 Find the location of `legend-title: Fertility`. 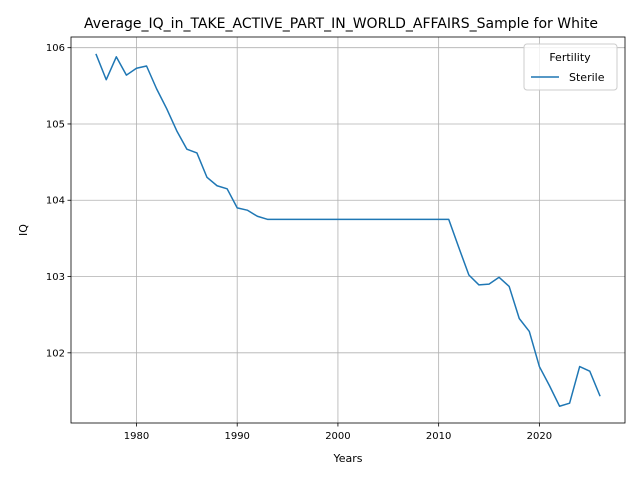

legend-title: Fertility is located at coordinates (570, 57).